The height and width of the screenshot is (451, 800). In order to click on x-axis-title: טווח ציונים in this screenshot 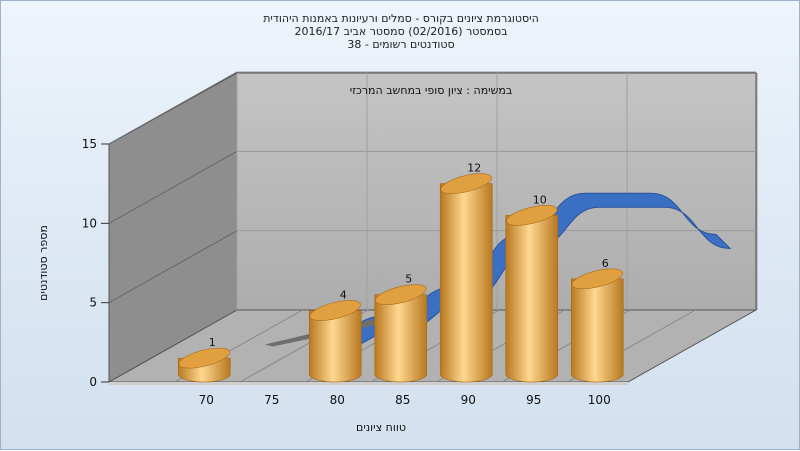, I will do `click(381, 427)`.